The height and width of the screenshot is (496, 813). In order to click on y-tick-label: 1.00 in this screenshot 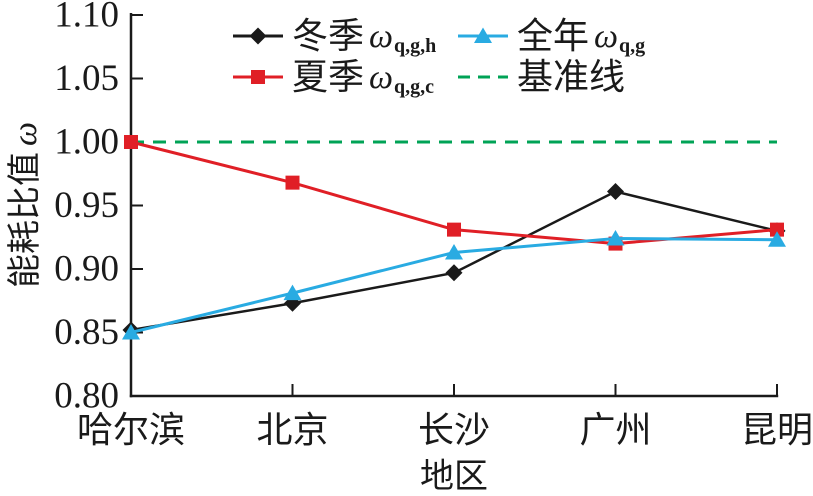, I will do `click(86, 142)`.